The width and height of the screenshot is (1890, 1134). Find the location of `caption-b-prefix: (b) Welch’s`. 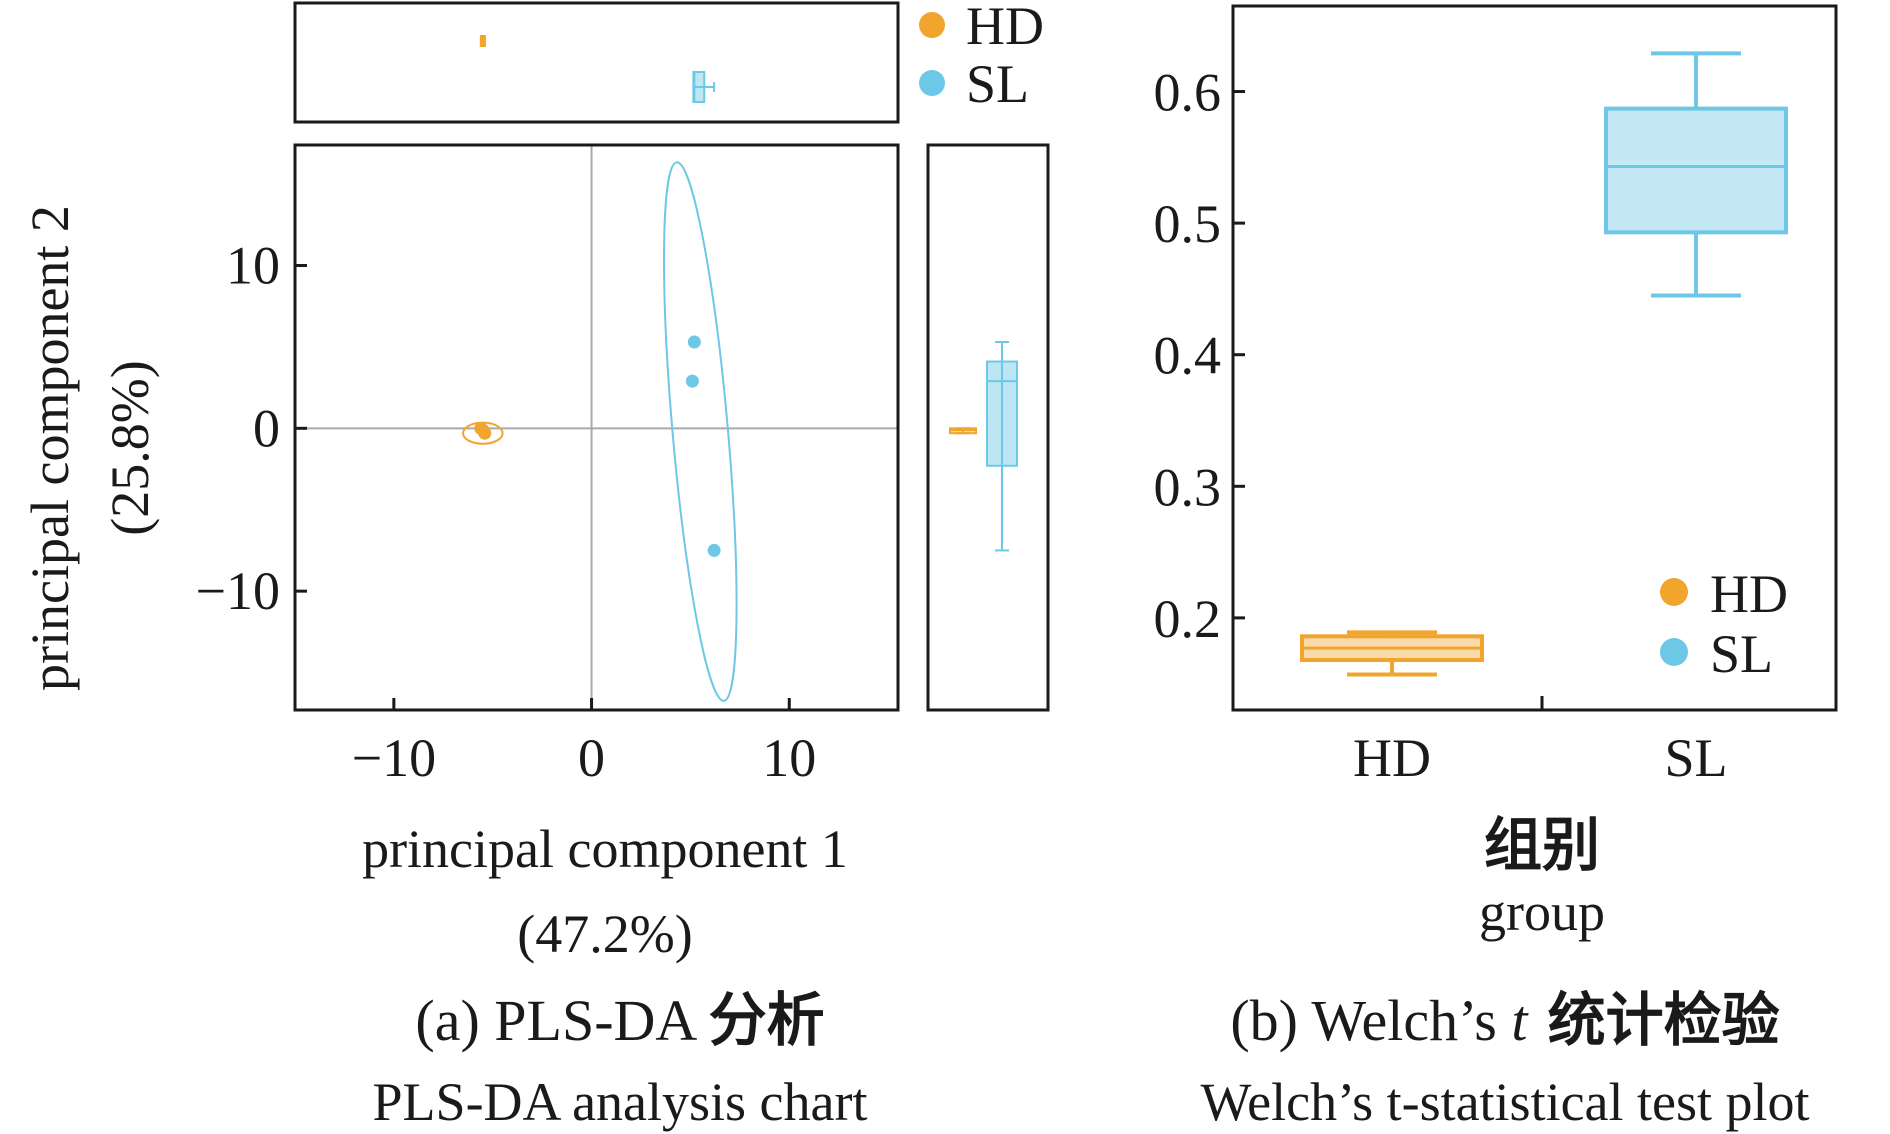

caption-b-prefix: (b) Welch’s is located at coordinates (1370, 1020).